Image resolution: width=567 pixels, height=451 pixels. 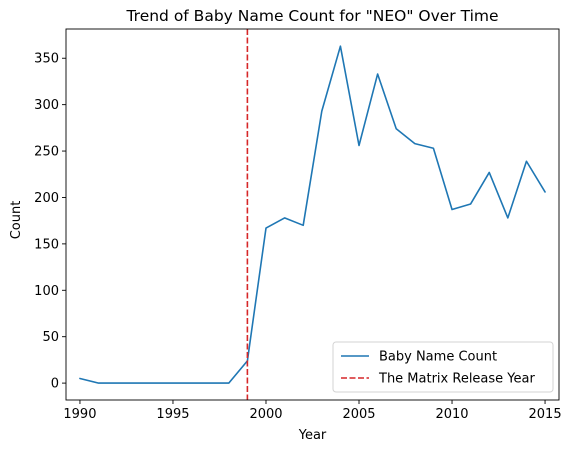 What do you see at coordinates (451, 414) in the screenshot?
I see `x-tick-label-2010: 2010` at bounding box center [451, 414].